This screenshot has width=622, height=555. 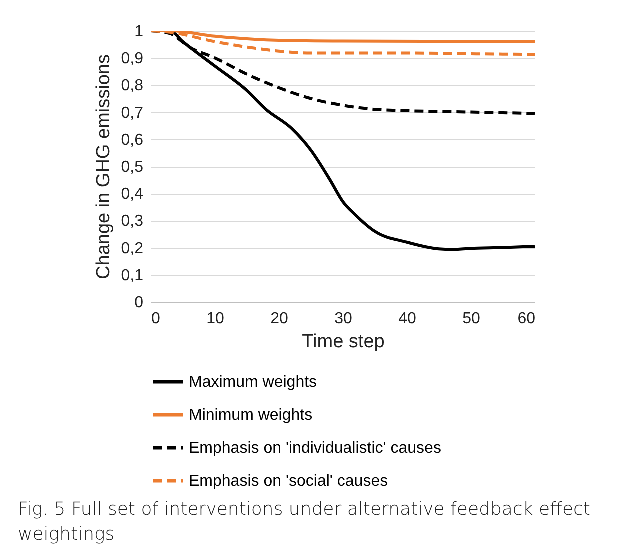 What do you see at coordinates (132, 113) in the screenshot?
I see `y-tick-label: 0,7` at bounding box center [132, 113].